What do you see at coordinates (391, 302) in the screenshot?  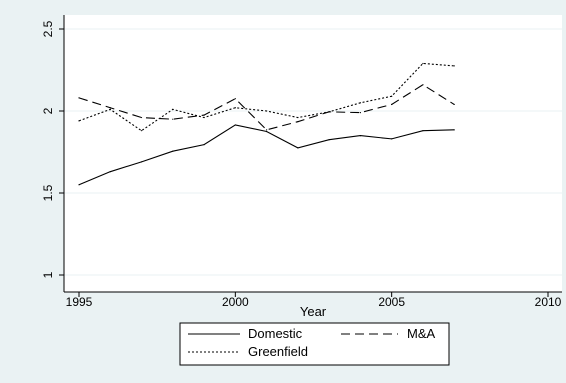 I see `x-tick-label: 2005` at bounding box center [391, 302].